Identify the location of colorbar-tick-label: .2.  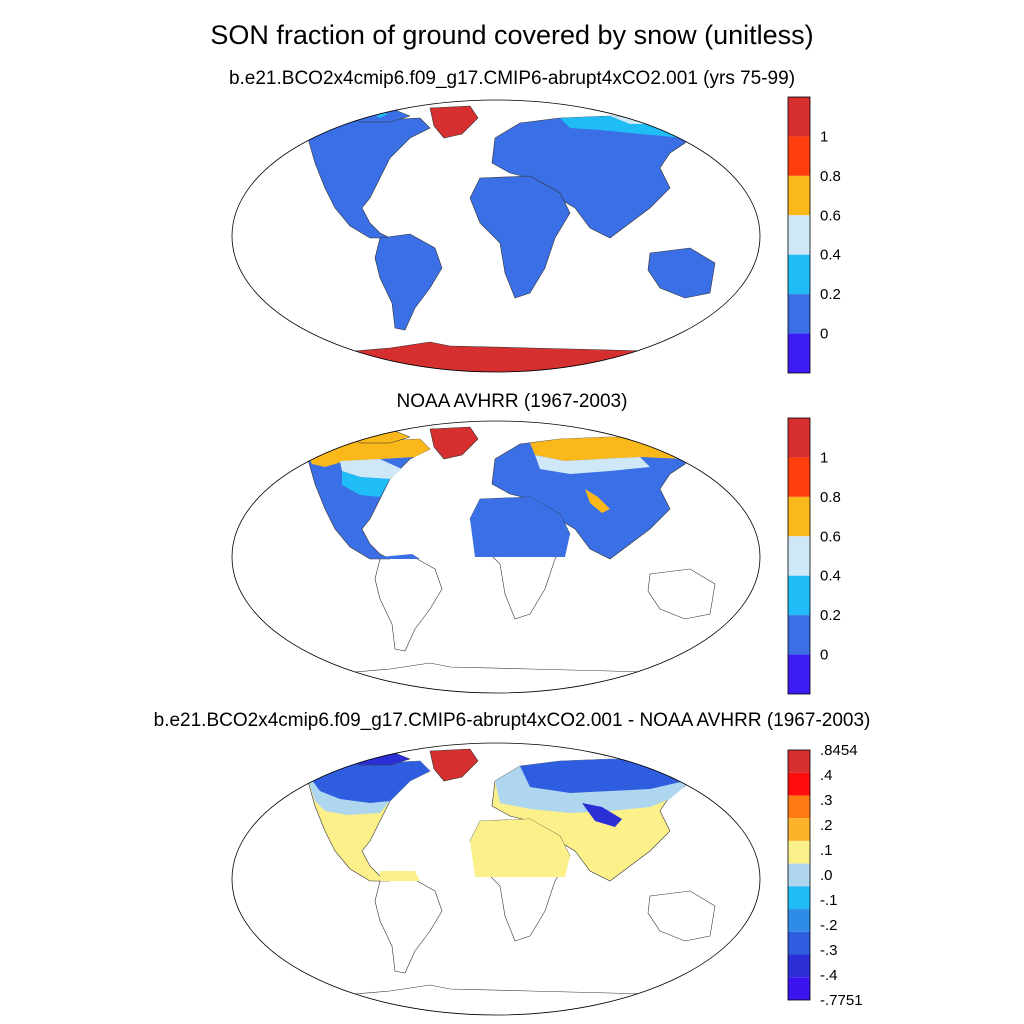
(826, 825).